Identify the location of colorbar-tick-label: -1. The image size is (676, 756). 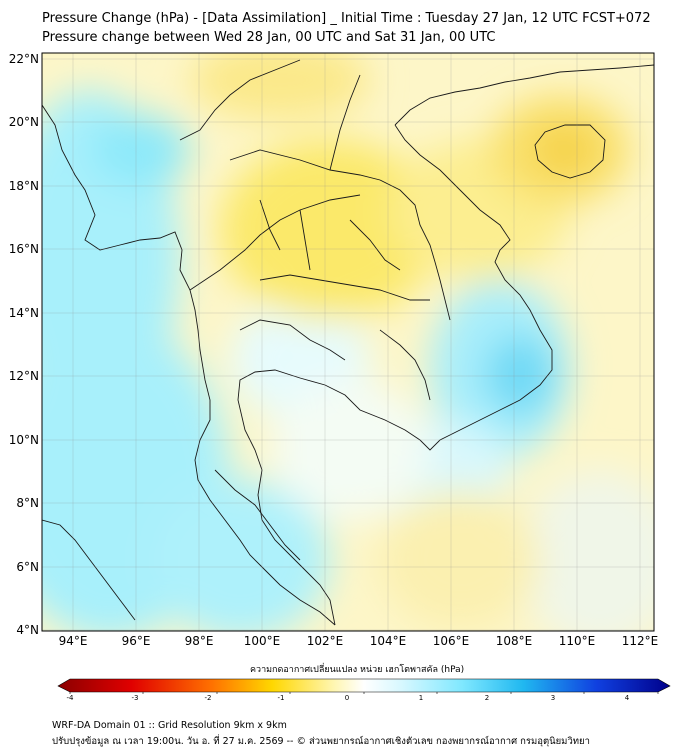
(281, 698).